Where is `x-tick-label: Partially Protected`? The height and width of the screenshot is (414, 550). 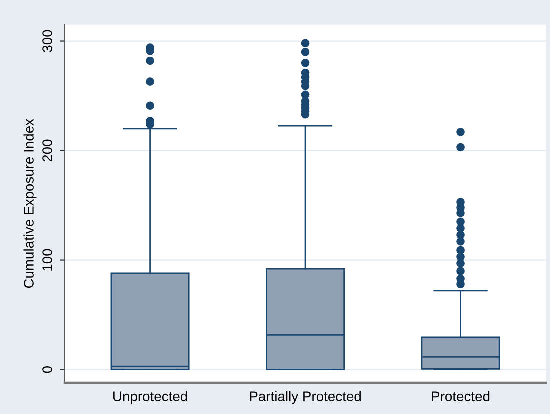
x-tick-label: Partially Protected is located at coordinates (305, 397).